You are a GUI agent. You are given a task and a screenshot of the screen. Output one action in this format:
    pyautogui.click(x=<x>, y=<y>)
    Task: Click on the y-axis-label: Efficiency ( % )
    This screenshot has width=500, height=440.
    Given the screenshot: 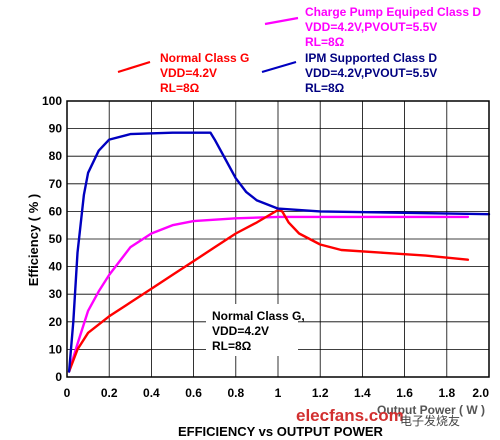 What is the action you would take?
    pyautogui.click(x=33, y=240)
    